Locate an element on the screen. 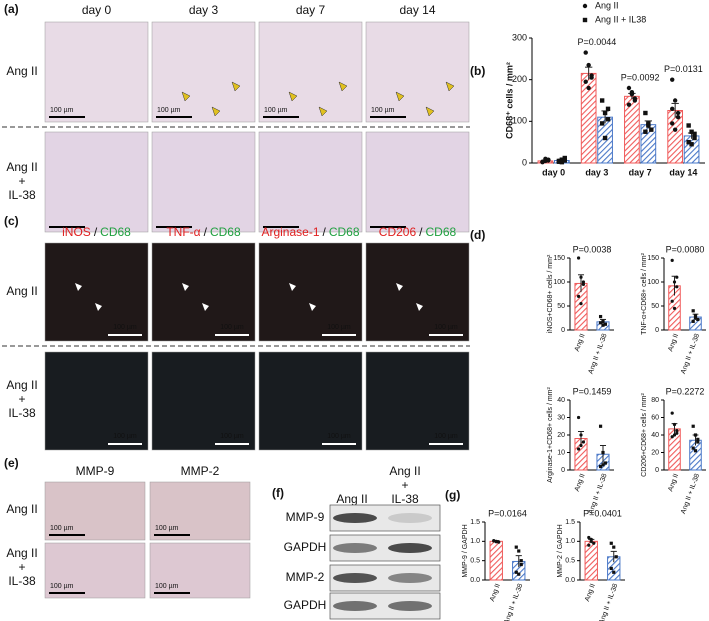  y-tick-label: 1.5 is located at coordinates (570, 522).